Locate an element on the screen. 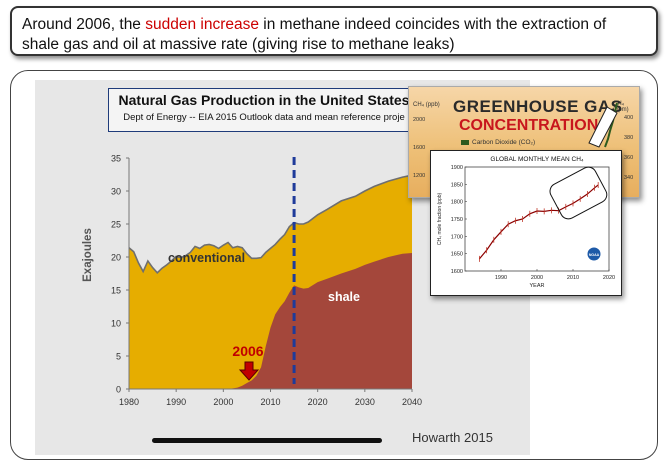 Image resolution: width=670 pixels, height=467 pixels. recent-rise-highlight is located at coordinates (578, 193).